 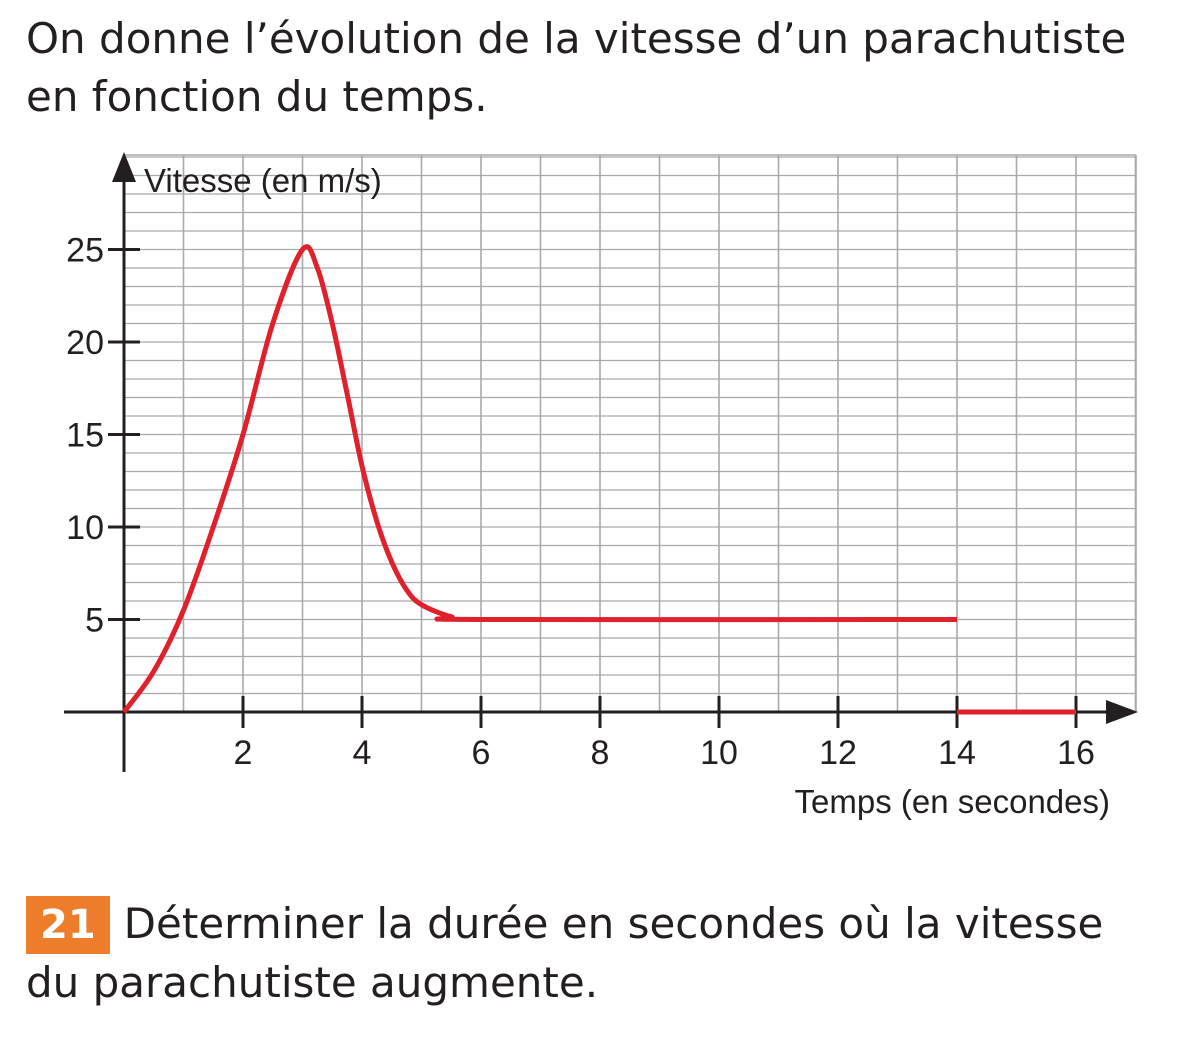 What do you see at coordinates (481, 753) in the screenshot?
I see `x-tick-label: 6` at bounding box center [481, 753].